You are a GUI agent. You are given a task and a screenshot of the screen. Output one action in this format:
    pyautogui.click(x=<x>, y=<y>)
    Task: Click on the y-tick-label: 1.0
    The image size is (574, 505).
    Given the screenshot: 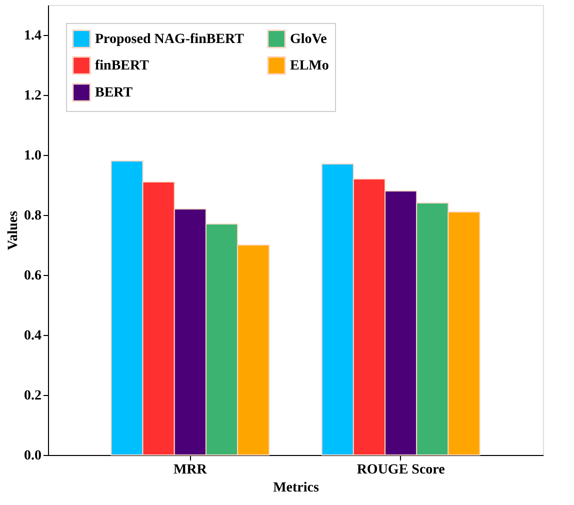 What is the action you would take?
    pyautogui.click(x=33, y=156)
    